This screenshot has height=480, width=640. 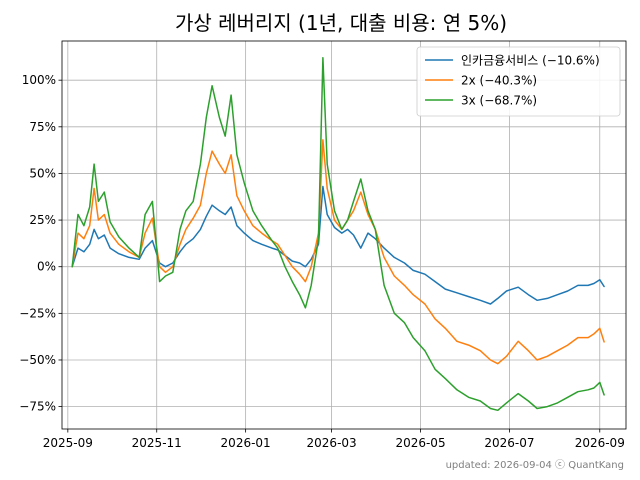 What do you see at coordinates (332, 443) in the screenshot?
I see `x-tick-label: 2026-03` at bounding box center [332, 443].